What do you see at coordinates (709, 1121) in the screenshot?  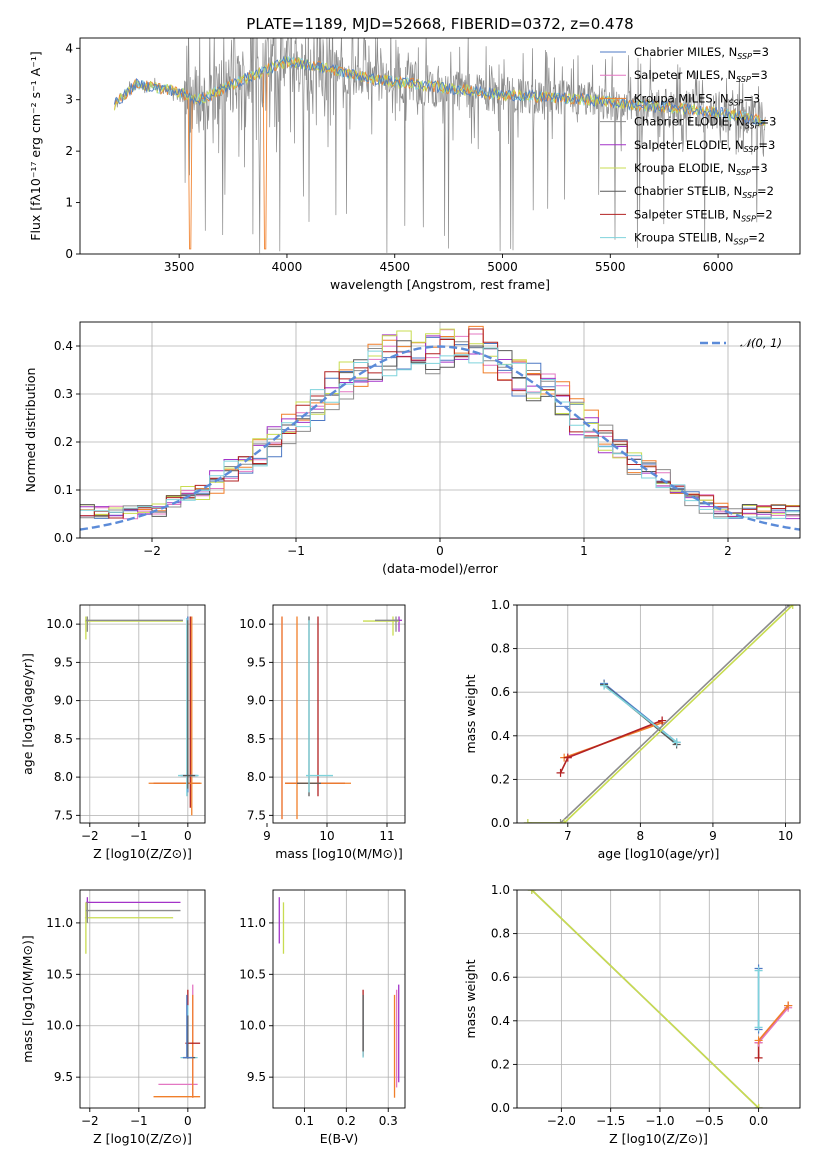 I see `x-tick-label: −0.5` at bounding box center [709, 1121].